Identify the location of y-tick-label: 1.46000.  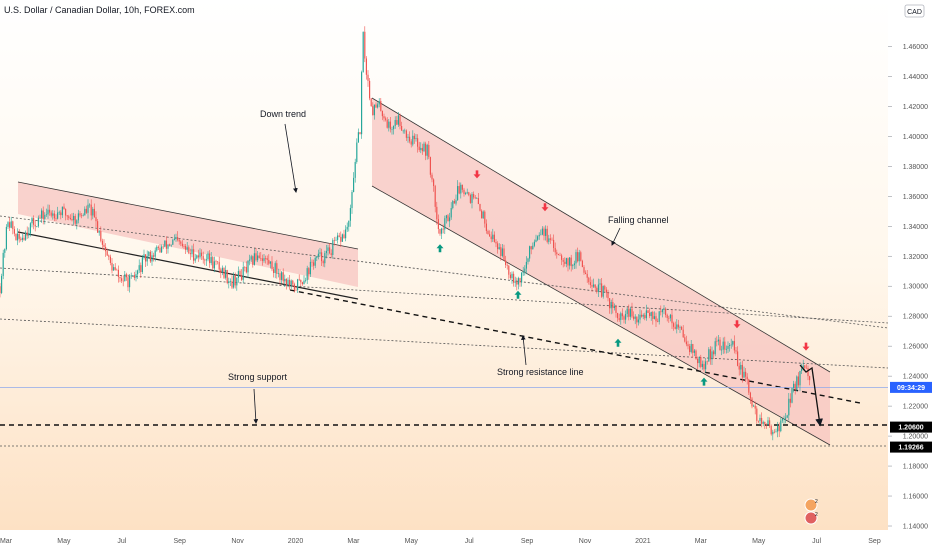
(915, 47).